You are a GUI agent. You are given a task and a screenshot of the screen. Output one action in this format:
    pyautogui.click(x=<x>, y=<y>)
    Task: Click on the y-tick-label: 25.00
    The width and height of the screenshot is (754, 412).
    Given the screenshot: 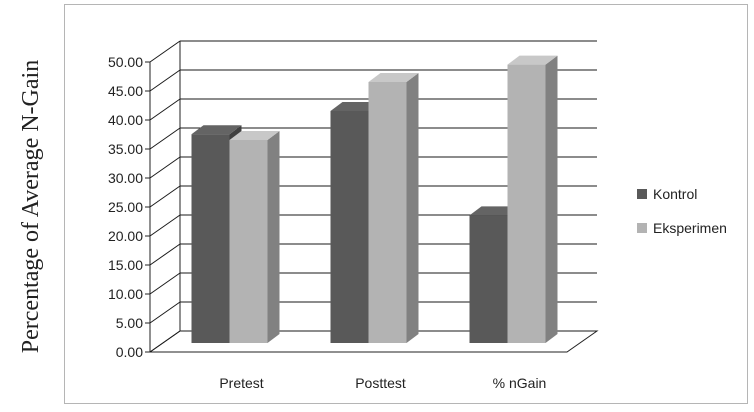 What is the action you would take?
    pyautogui.click(x=125, y=207)
    